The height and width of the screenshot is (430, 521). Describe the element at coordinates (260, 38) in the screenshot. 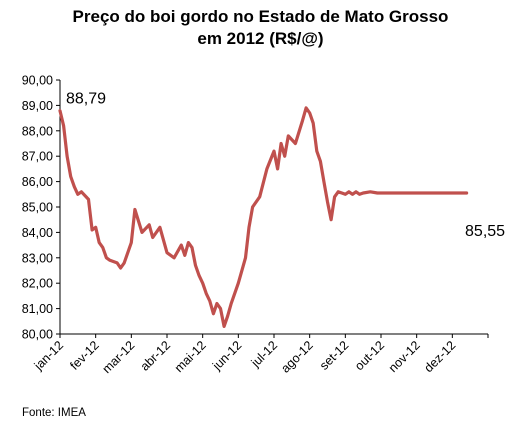

I see `chart-subtitle: em 2012 (R$/@)` at that location.